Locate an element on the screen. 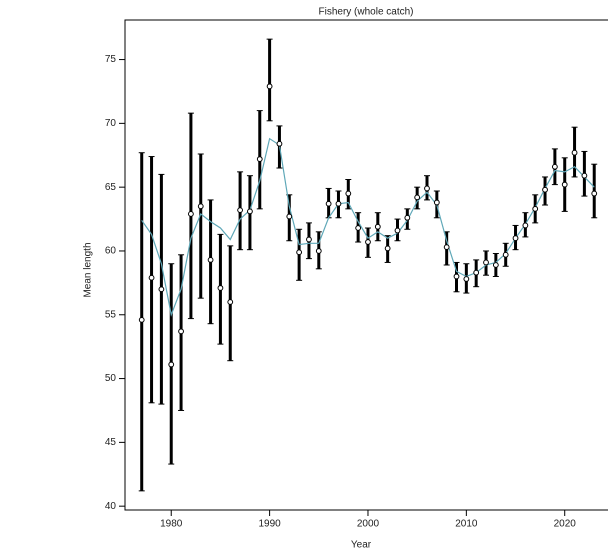 Image resolution: width=608 pixels, height=552 pixels. x-tick-label: 1980 is located at coordinates (171, 524).